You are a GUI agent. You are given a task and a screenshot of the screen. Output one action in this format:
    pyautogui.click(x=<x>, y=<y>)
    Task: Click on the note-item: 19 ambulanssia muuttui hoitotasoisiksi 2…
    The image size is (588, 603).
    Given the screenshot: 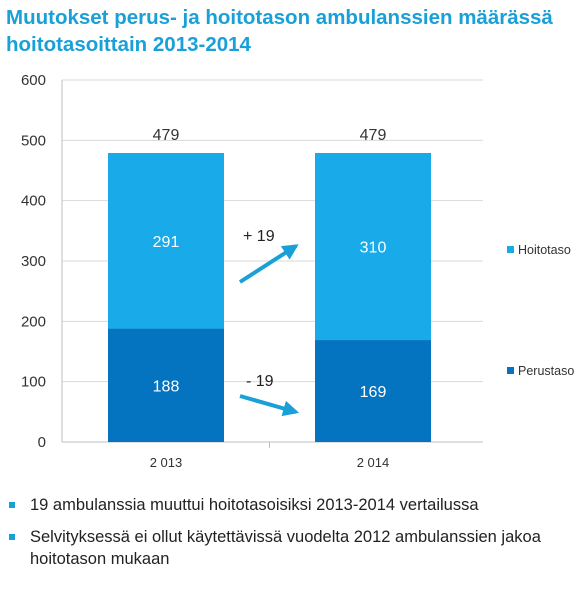 What is the action you would take?
    pyautogui.click(x=295, y=505)
    